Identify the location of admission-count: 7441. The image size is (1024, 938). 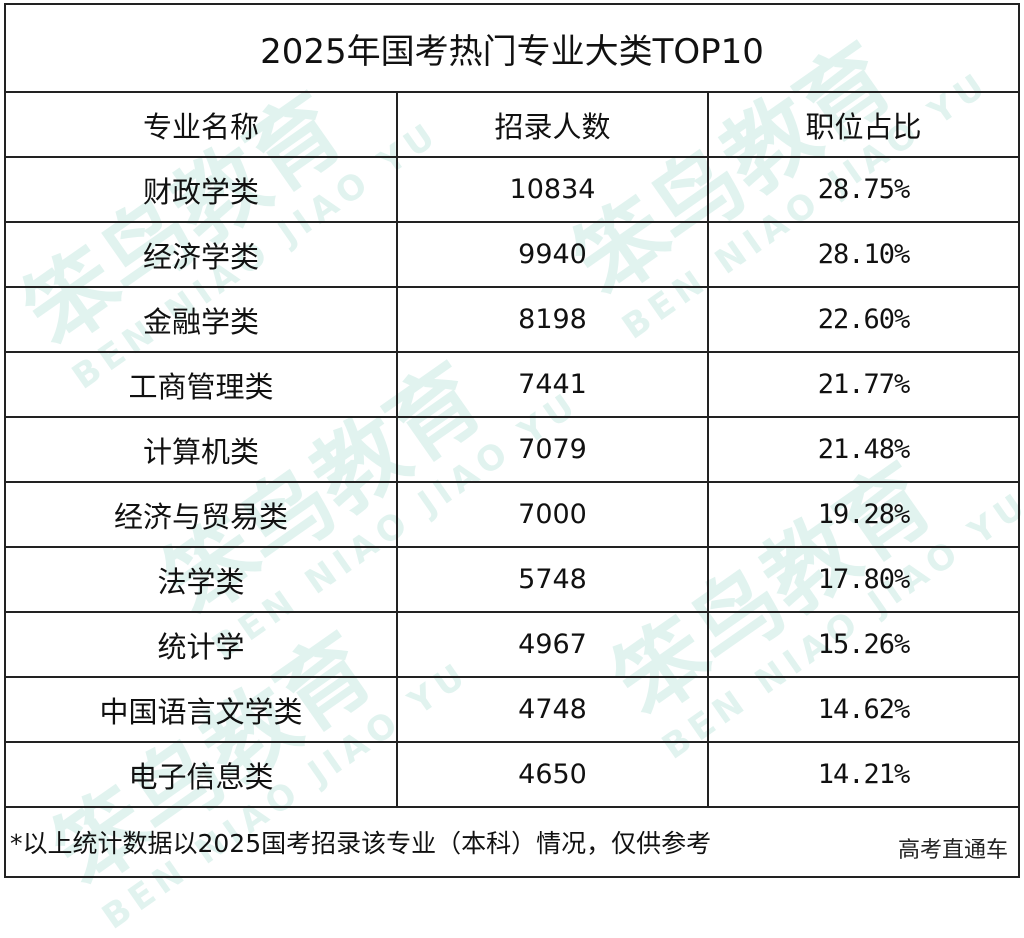
(552, 384).